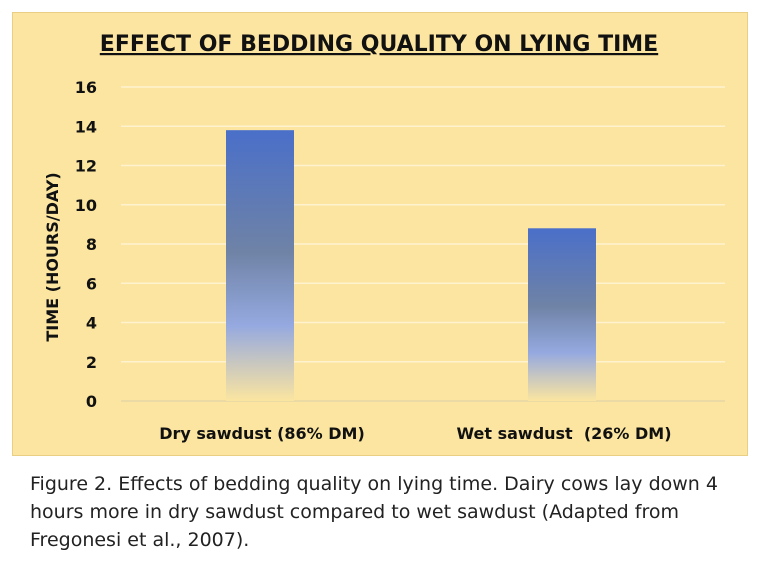  What do you see at coordinates (86, 205) in the screenshot?
I see `y-tick-label: 10` at bounding box center [86, 205].